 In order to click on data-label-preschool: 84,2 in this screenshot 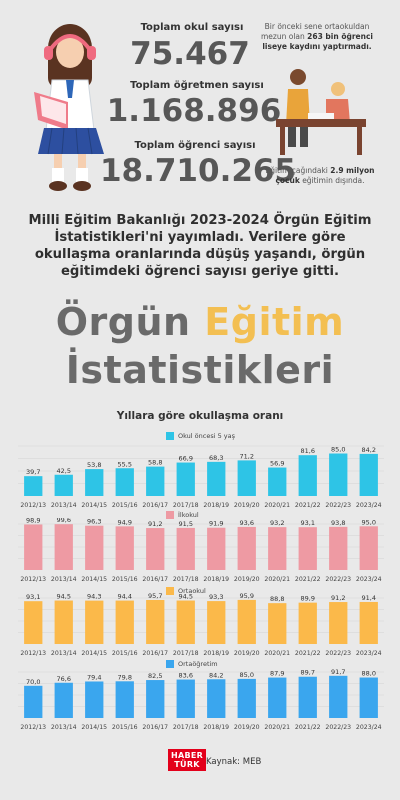, I will do `click(369, 450)`.